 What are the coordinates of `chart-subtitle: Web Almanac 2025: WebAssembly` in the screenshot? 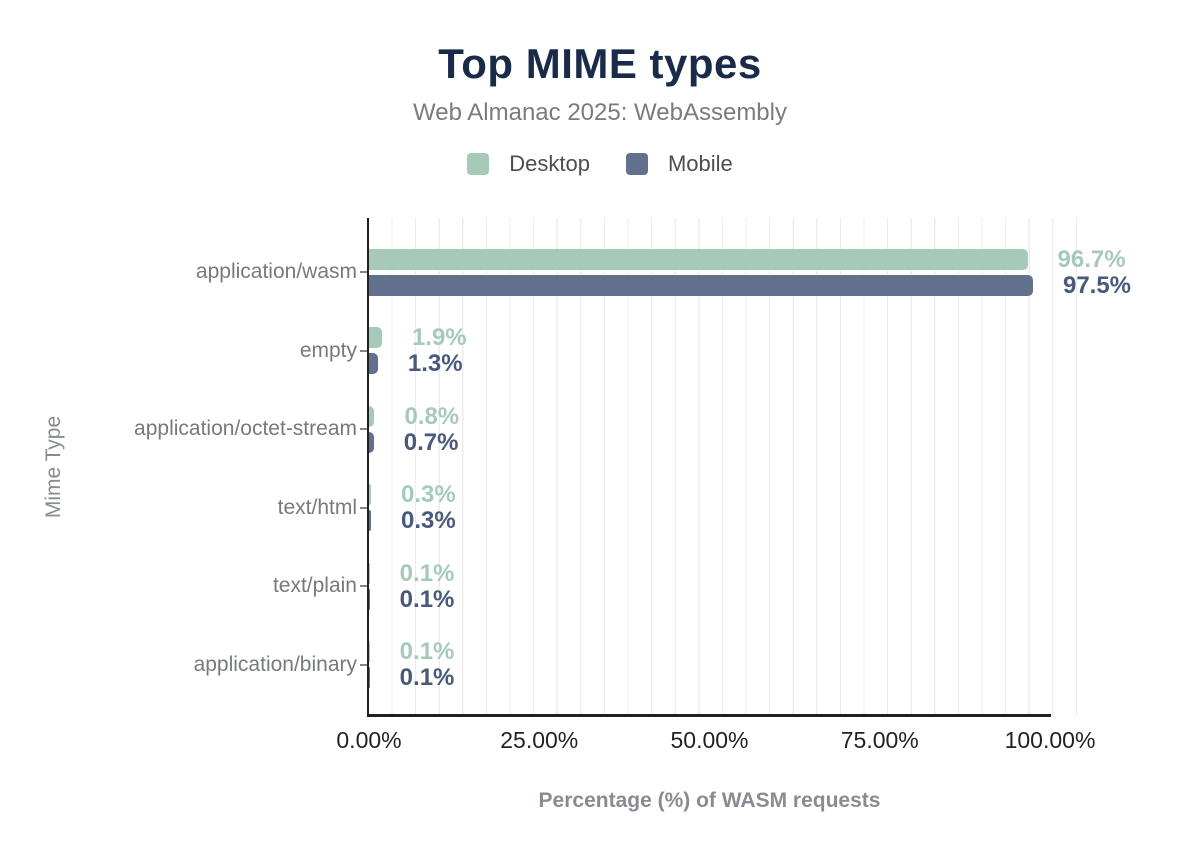 It's located at (600, 112).